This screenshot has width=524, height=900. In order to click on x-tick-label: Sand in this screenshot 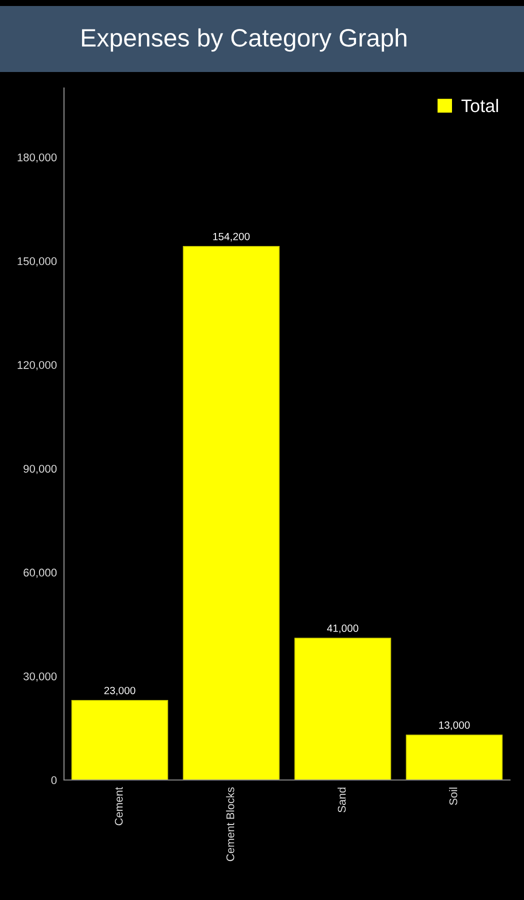, I will do `click(342, 800)`.